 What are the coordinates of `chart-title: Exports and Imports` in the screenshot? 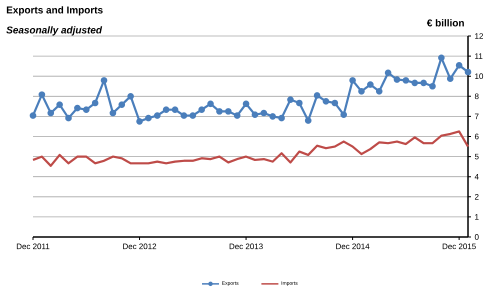 It's located at (54, 11).